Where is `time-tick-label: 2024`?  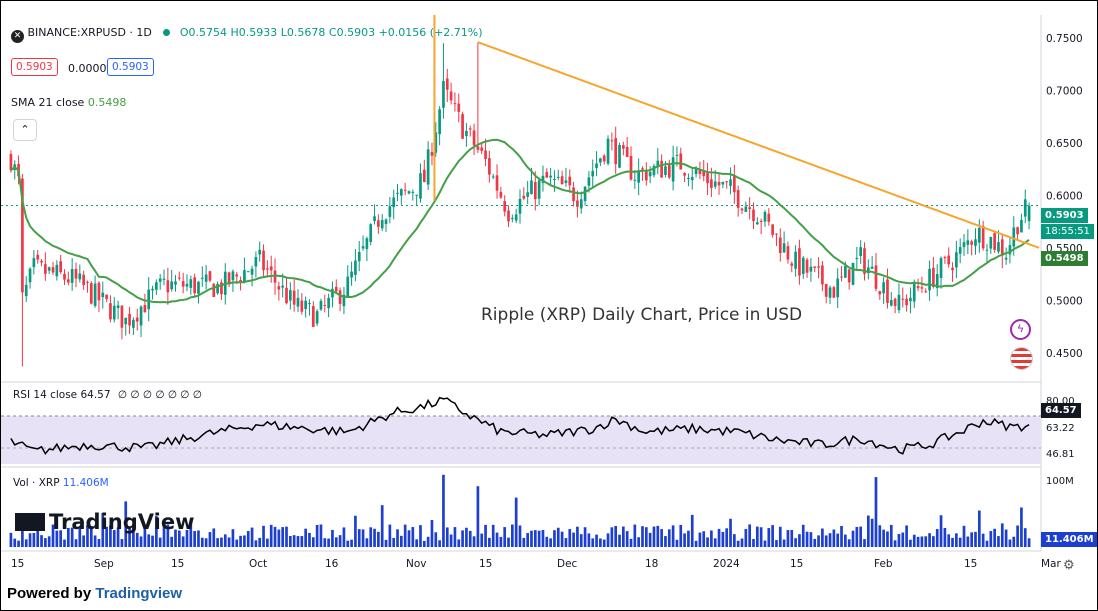 time-tick-label: 2024 is located at coordinates (726, 564).